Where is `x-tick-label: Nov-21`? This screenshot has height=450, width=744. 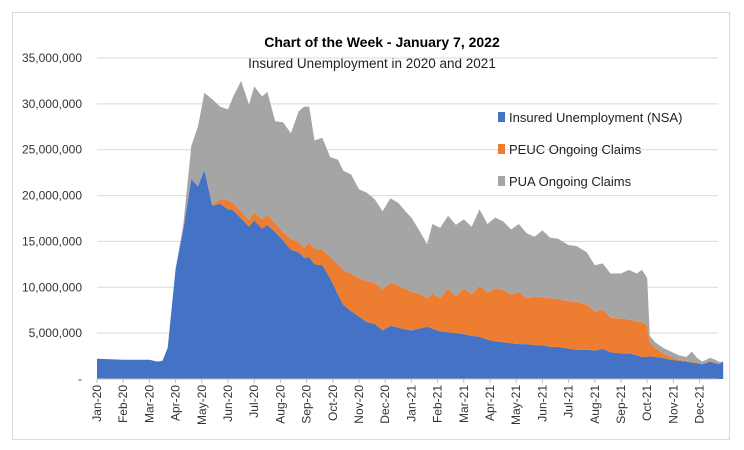
x-tick-label: Nov-21 is located at coordinates (673, 404).